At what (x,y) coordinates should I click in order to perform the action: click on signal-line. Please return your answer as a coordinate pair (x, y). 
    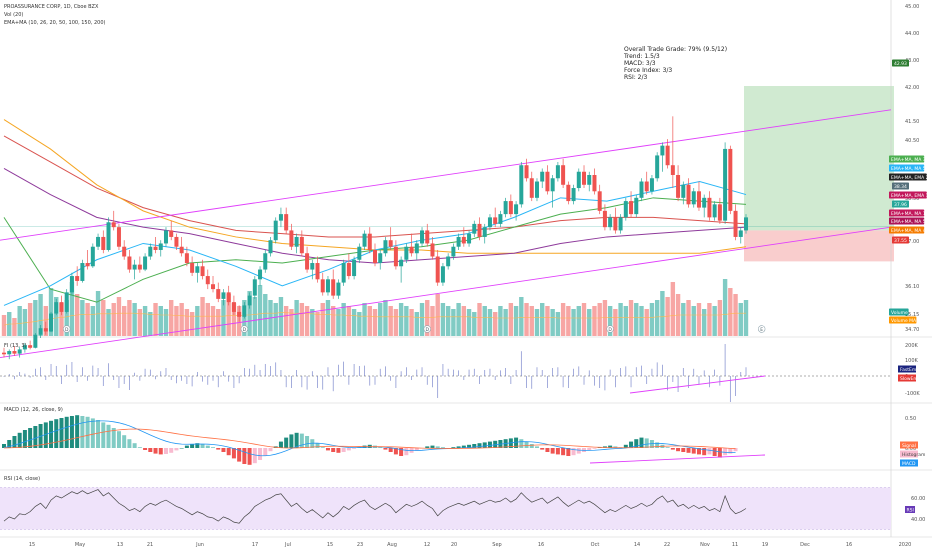
    Looking at the image, I should click on (369, 439).